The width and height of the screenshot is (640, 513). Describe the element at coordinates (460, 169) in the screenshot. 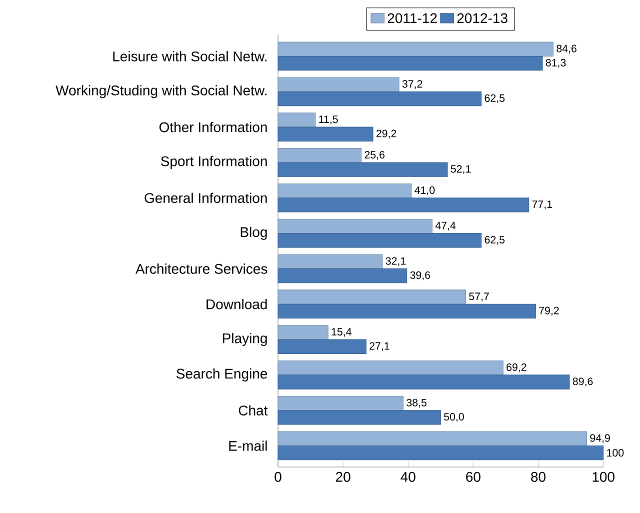

I see `data-label: 52,1` at that location.